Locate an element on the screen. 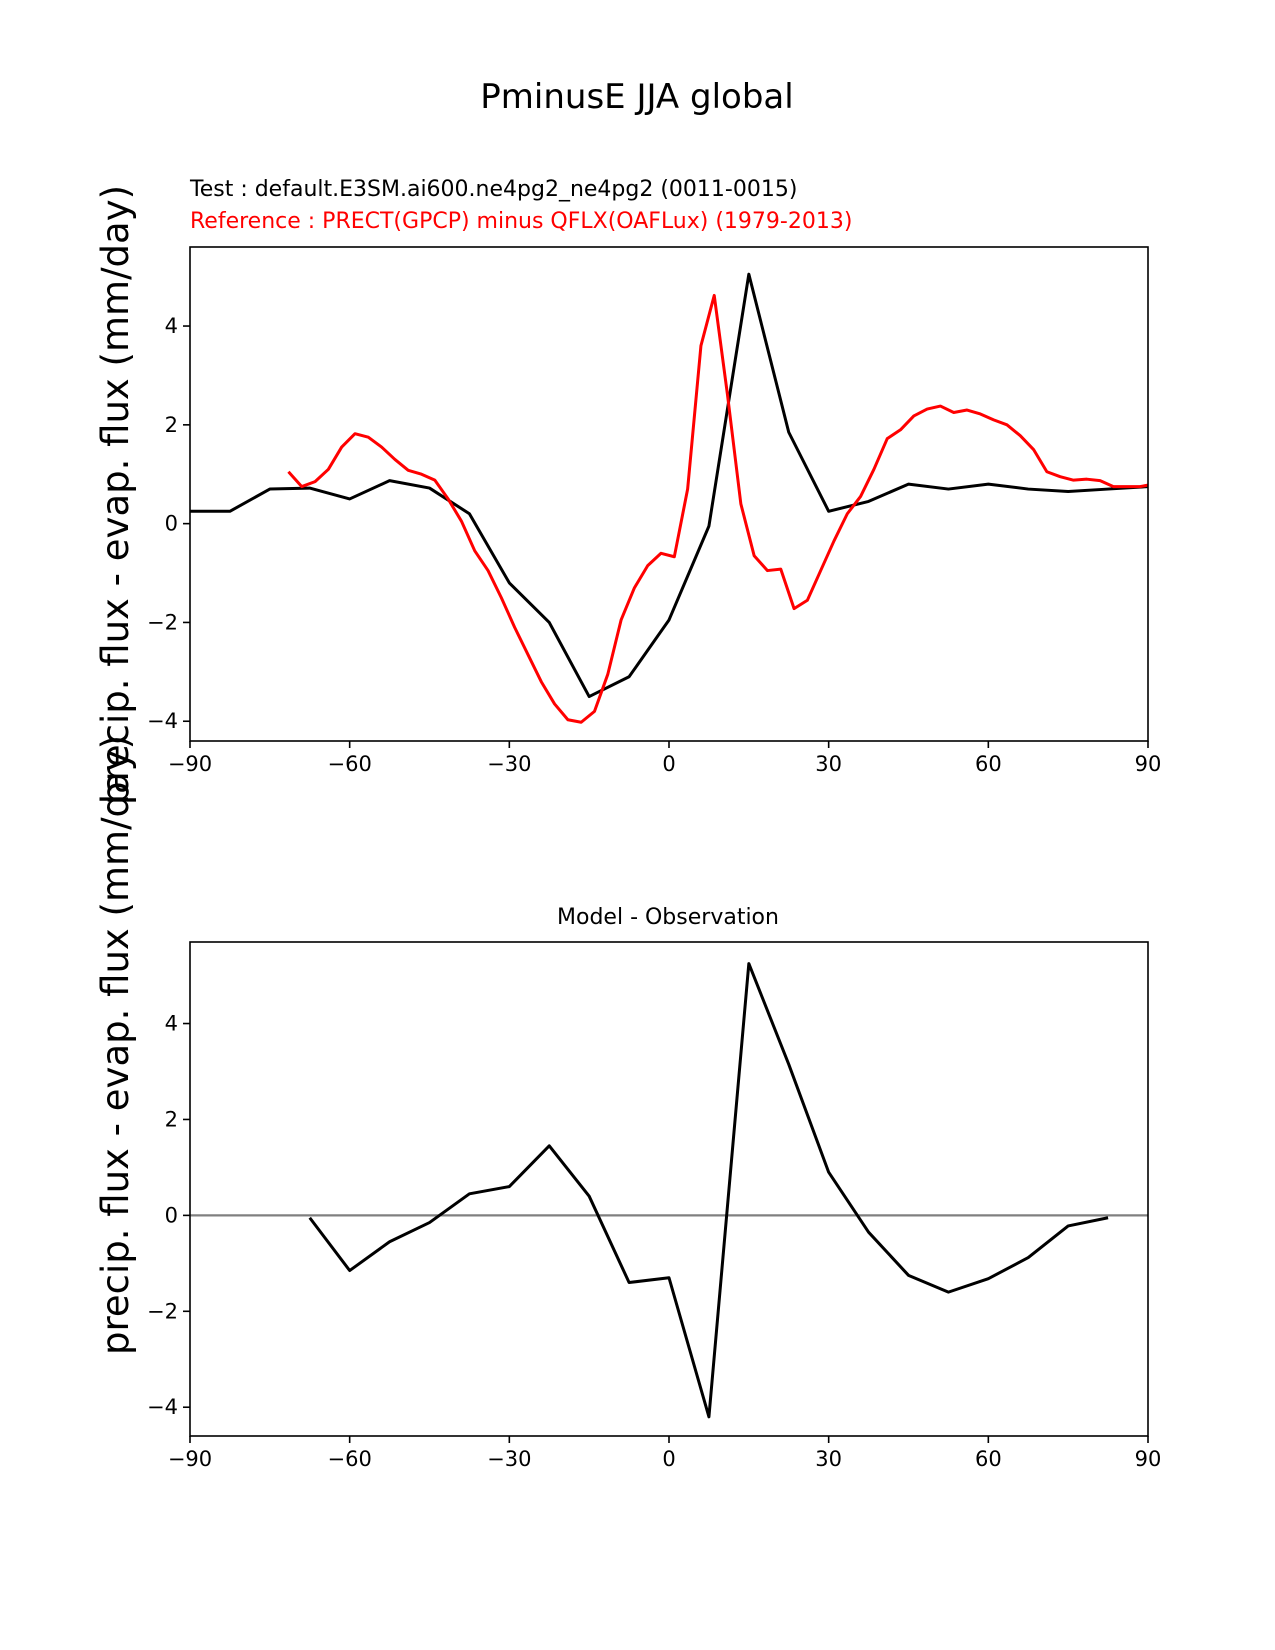  diff-panel-title: Model - Observation is located at coordinates (668, 917).